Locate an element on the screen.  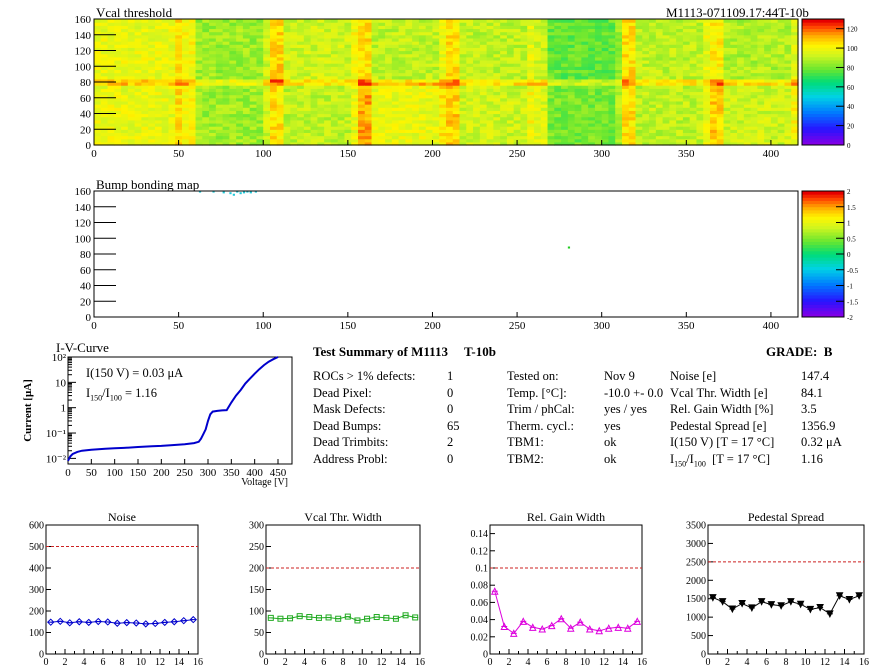
colorbar-cell is located at coordinates (823, 309).